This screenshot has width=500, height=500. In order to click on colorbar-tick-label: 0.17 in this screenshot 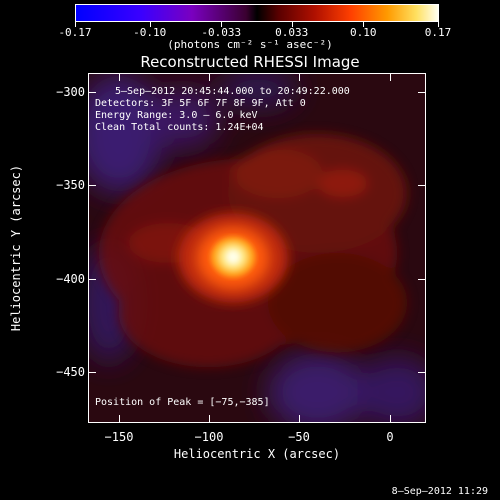, I will do `click(438, 32)`.